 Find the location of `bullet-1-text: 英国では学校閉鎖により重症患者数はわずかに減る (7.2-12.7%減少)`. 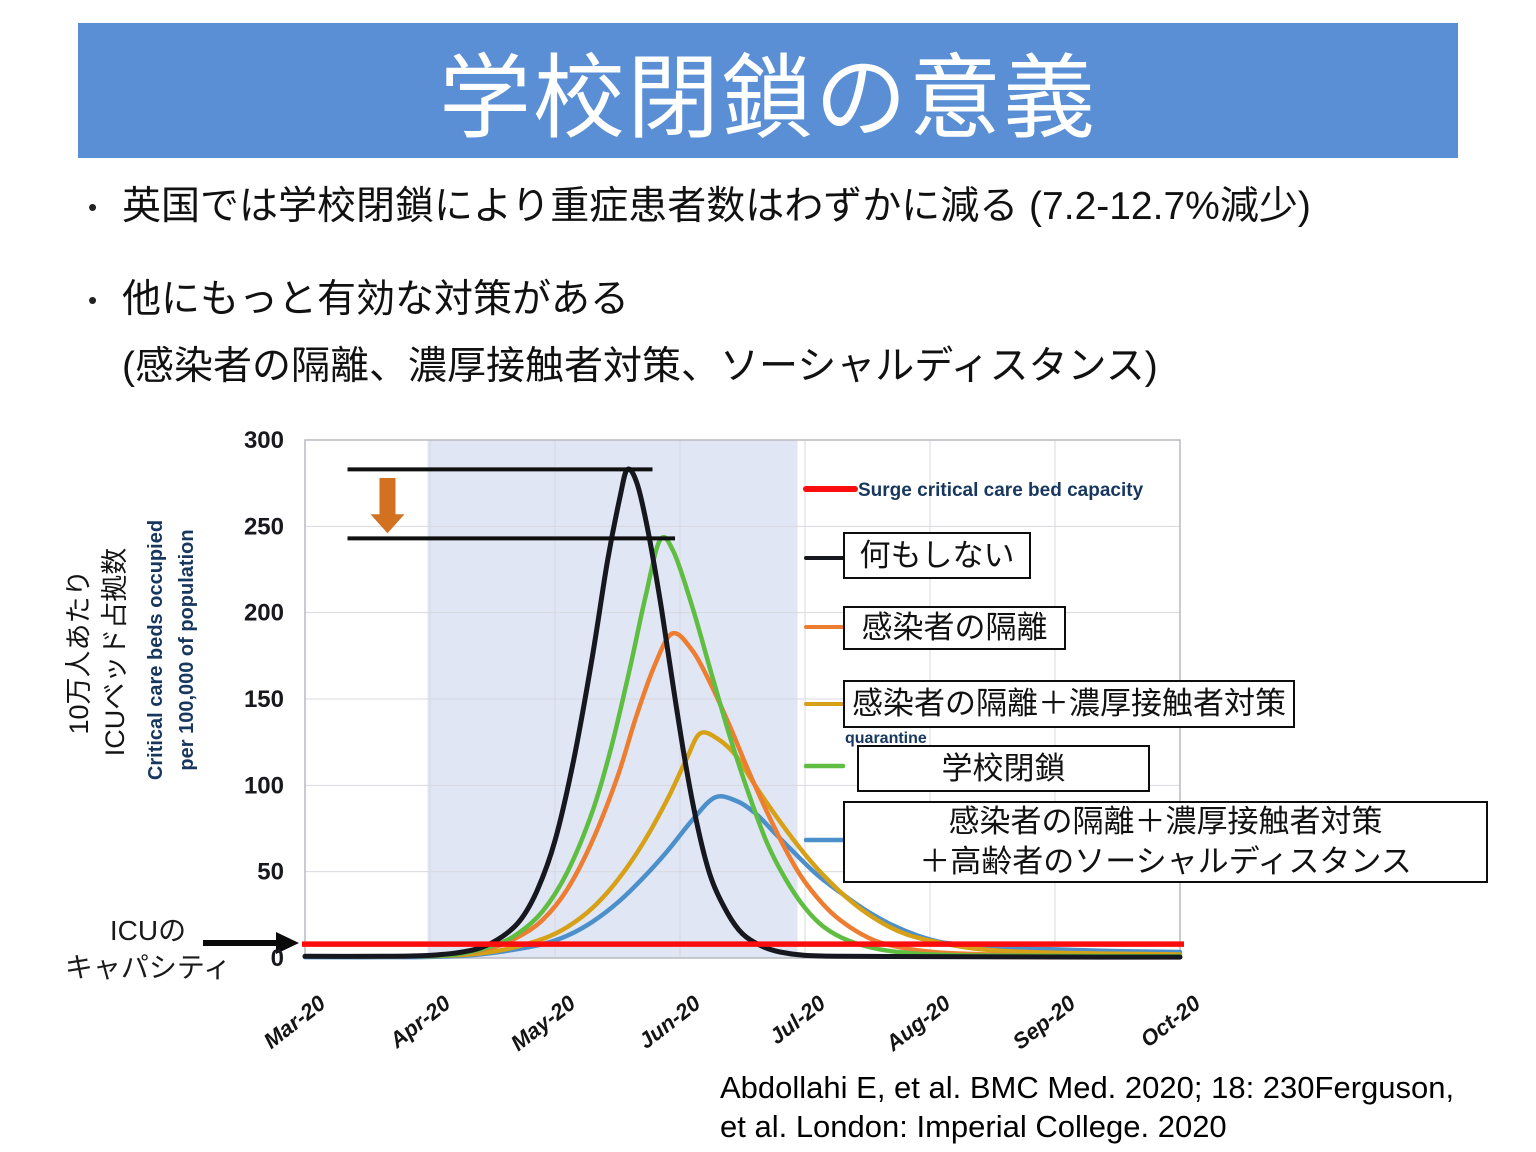

bullet-1-text: 英国では学校閉鎖により重症患者数はわずかに減る (7.2-12.7%減少) is located at coordinates (716, 206).